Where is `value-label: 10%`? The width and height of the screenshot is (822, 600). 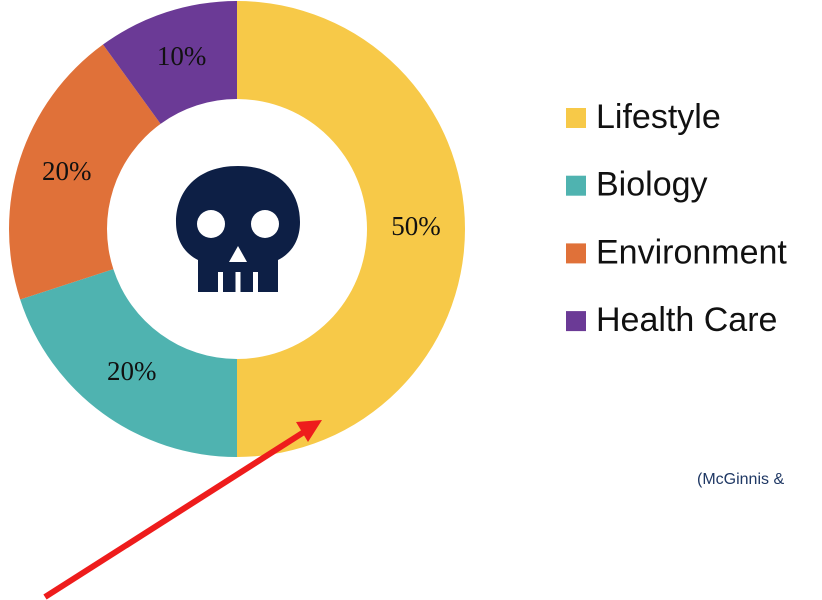
value-label: 10% is located at coordinates (182, 56).